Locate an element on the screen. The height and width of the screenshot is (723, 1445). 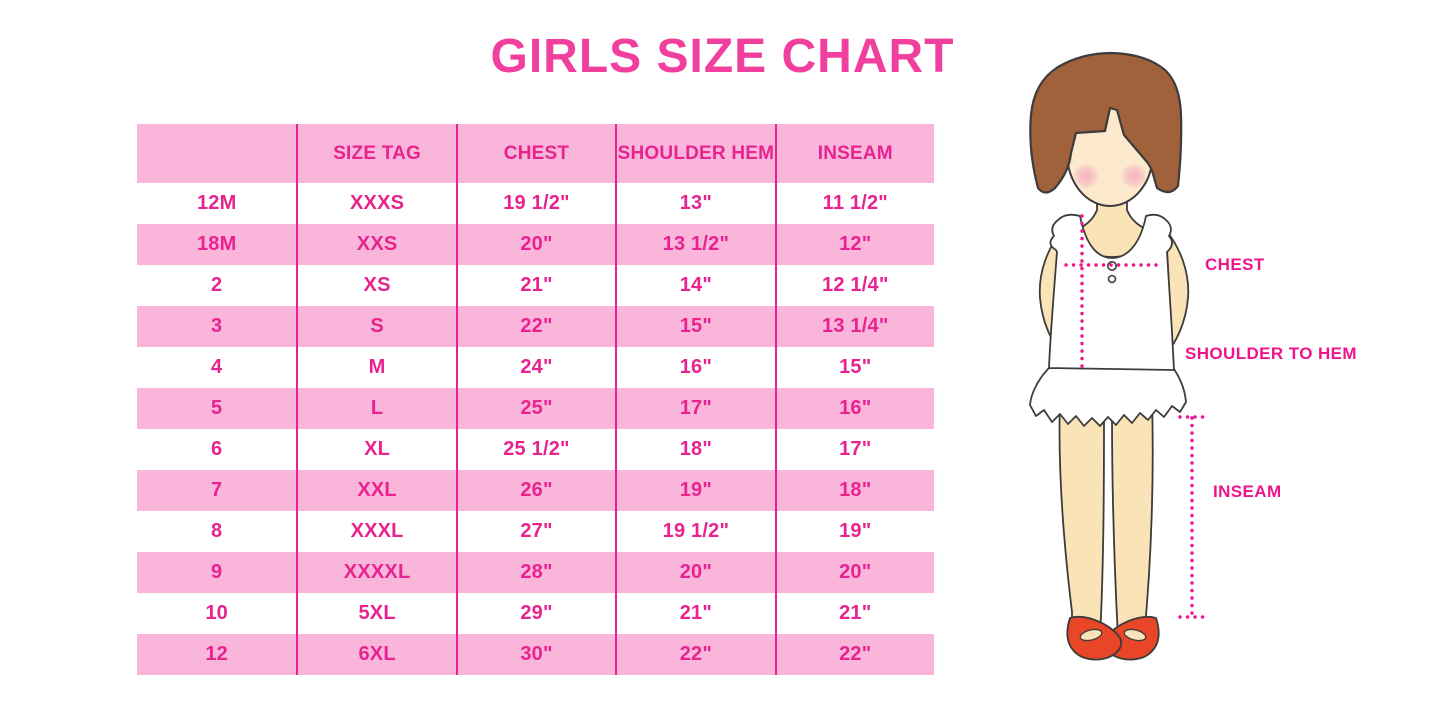
size-cell: 2 is located at coordinates (217, 285).